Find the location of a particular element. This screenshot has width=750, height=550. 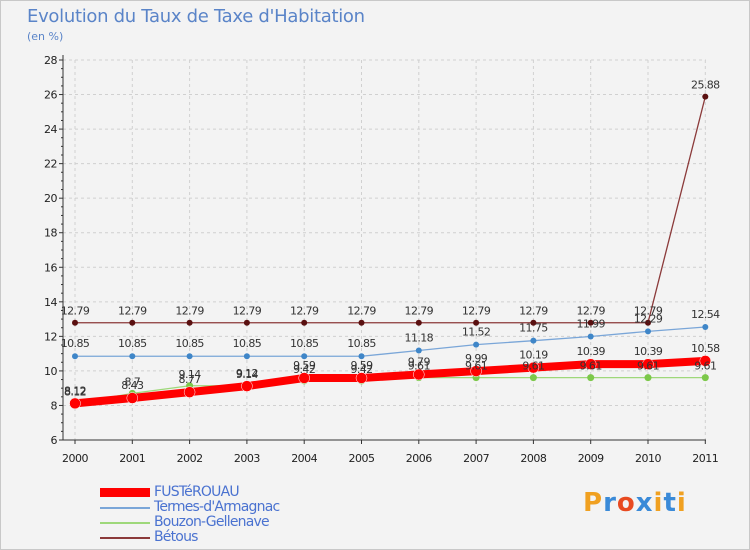

y-tick-label-3: 12 is located at coordinates (50, 336).